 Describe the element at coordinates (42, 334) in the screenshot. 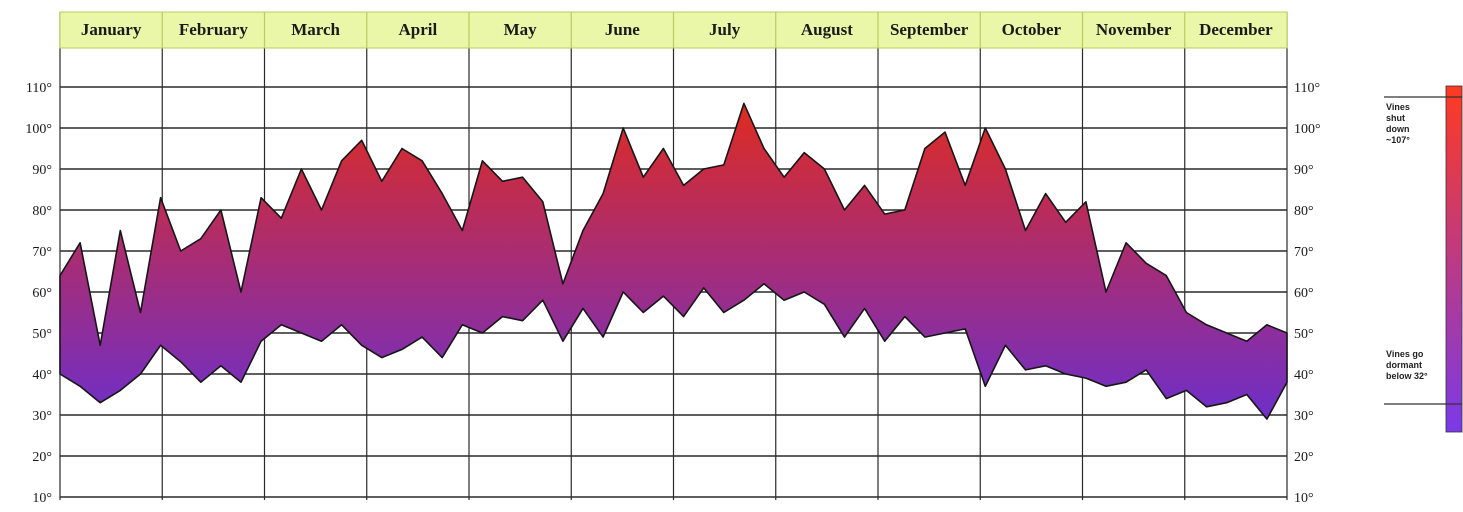

I see `y-tick-label-left: 50°` at that location.